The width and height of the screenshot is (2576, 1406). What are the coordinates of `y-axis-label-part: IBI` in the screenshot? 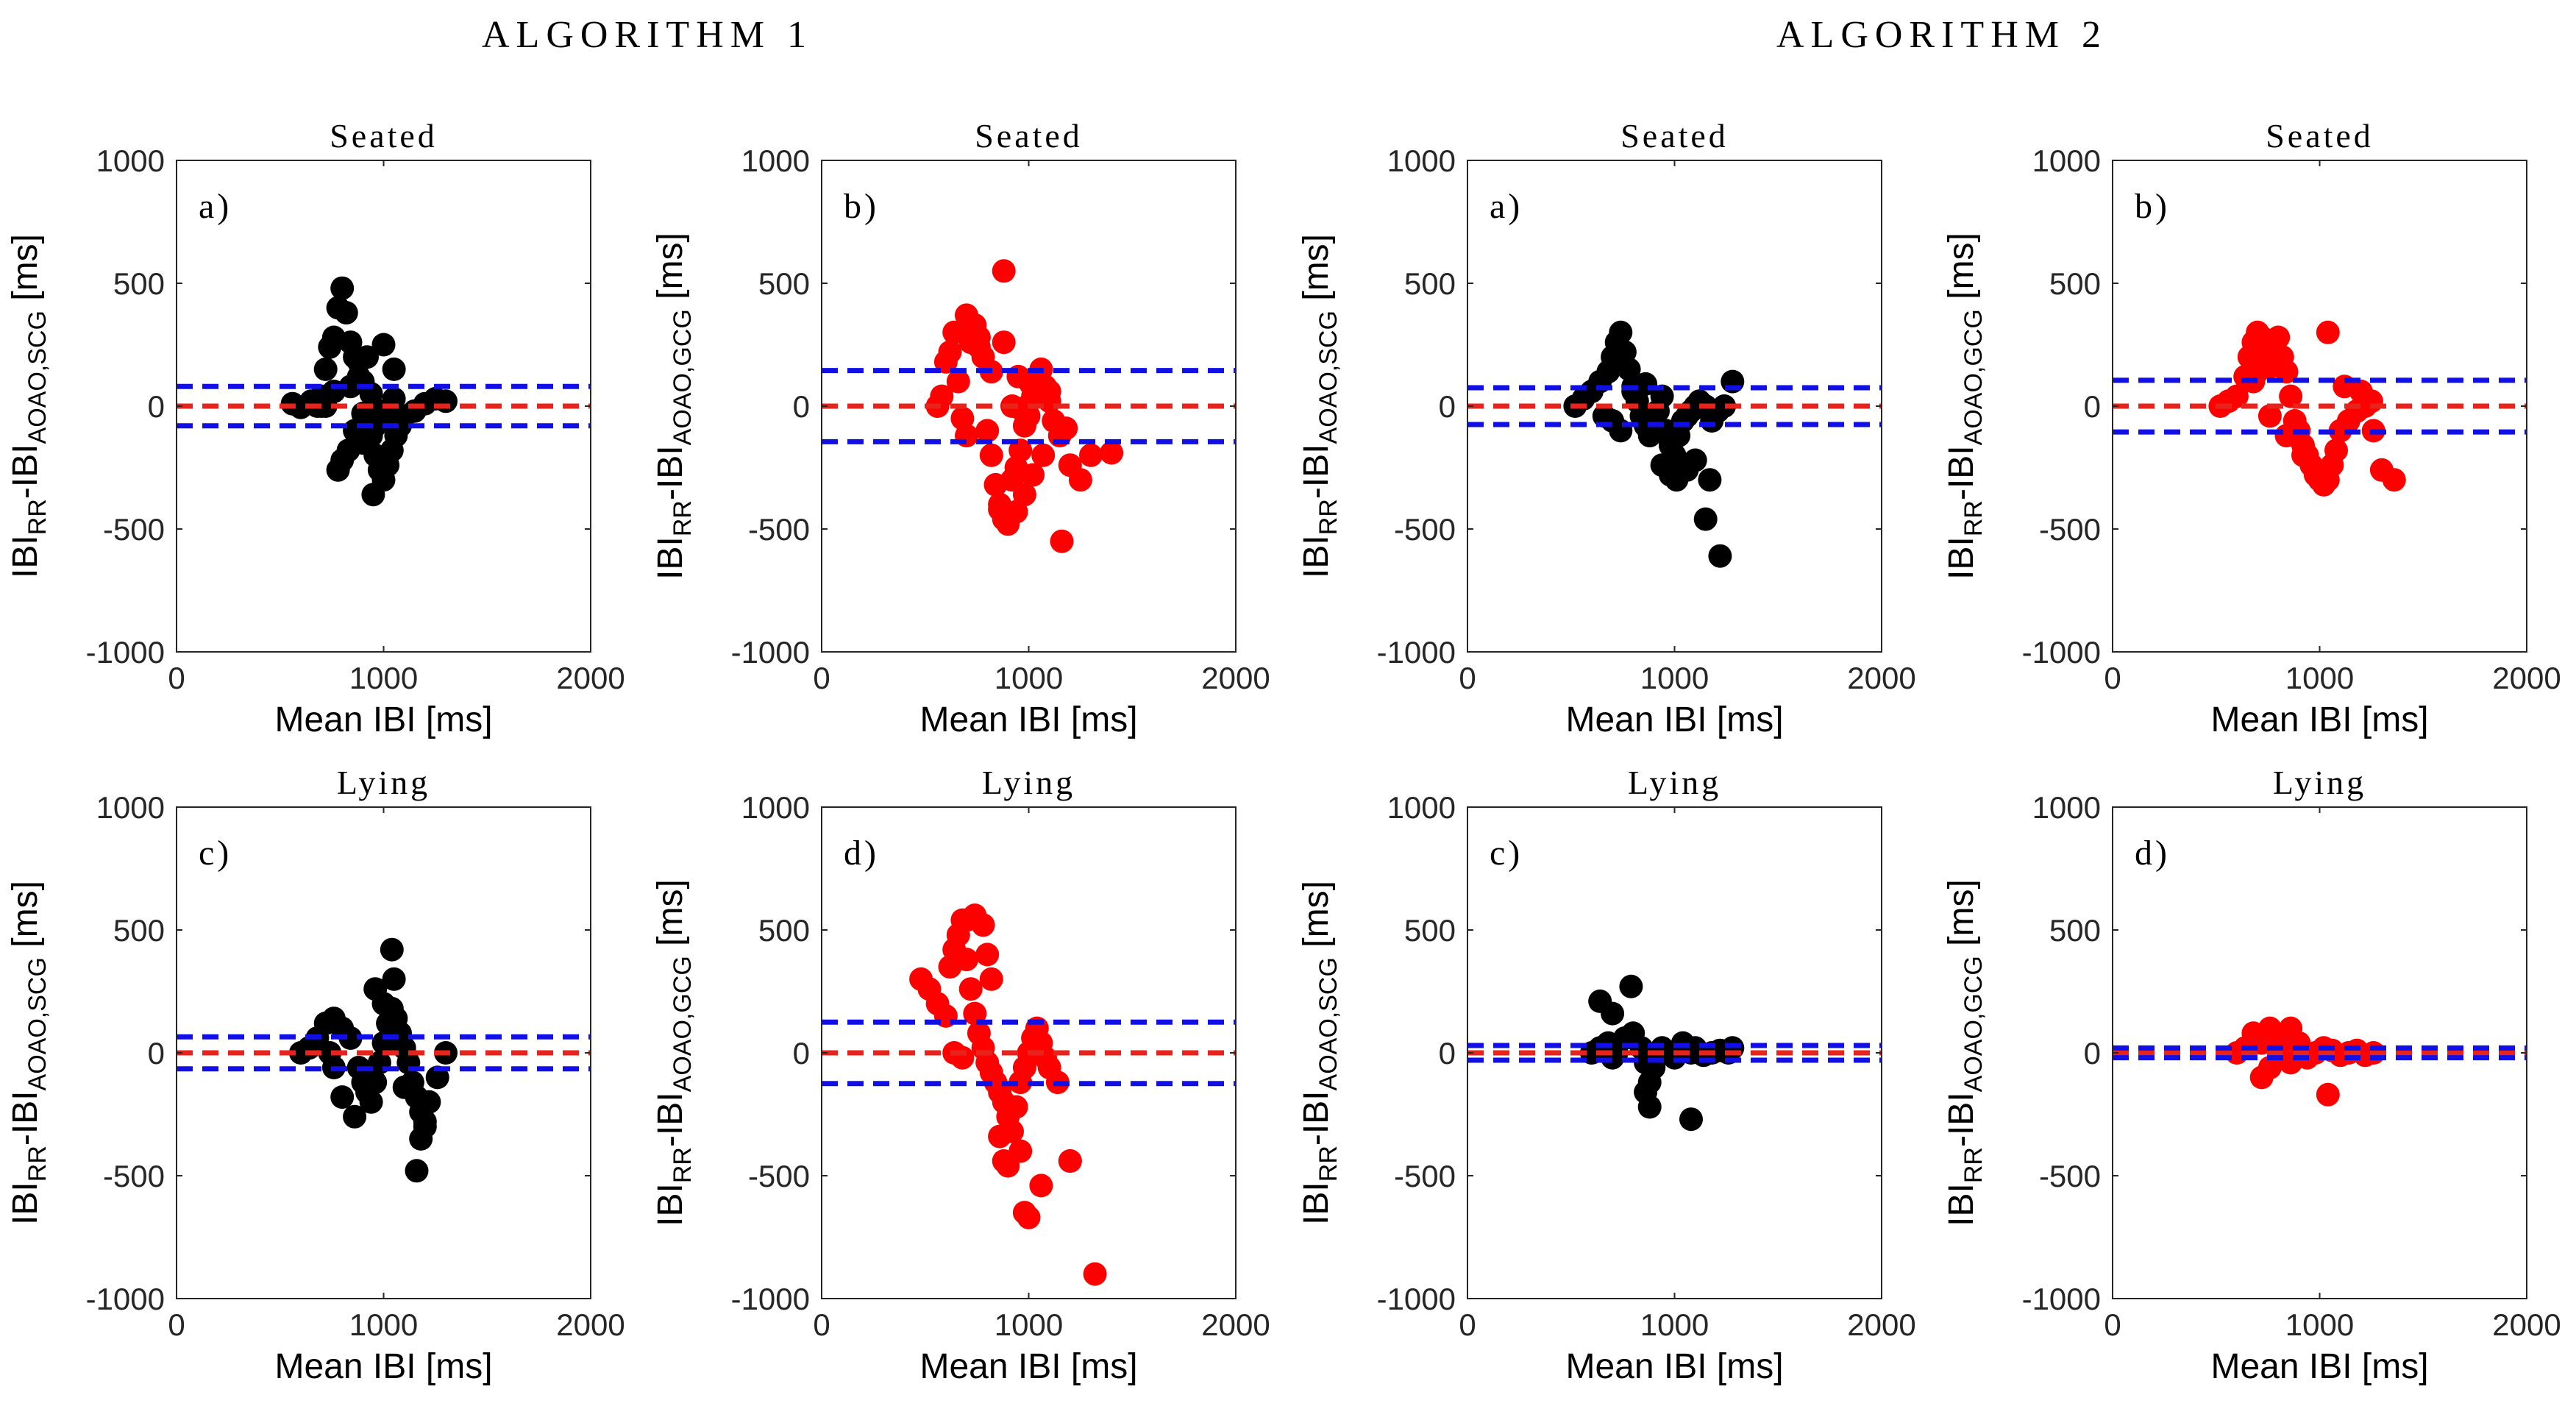 It's located at (1316, 556).